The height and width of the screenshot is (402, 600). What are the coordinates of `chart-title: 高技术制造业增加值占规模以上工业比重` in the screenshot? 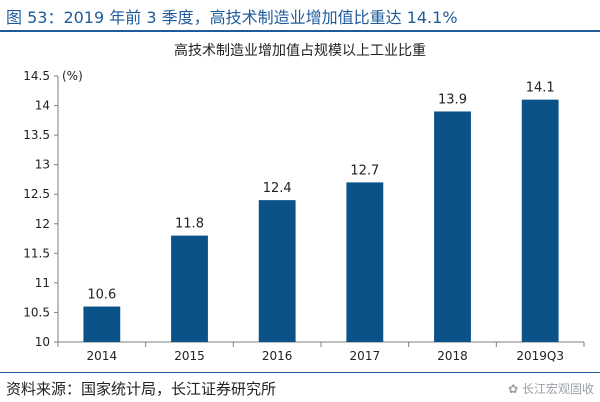 It's located at (300, 51).